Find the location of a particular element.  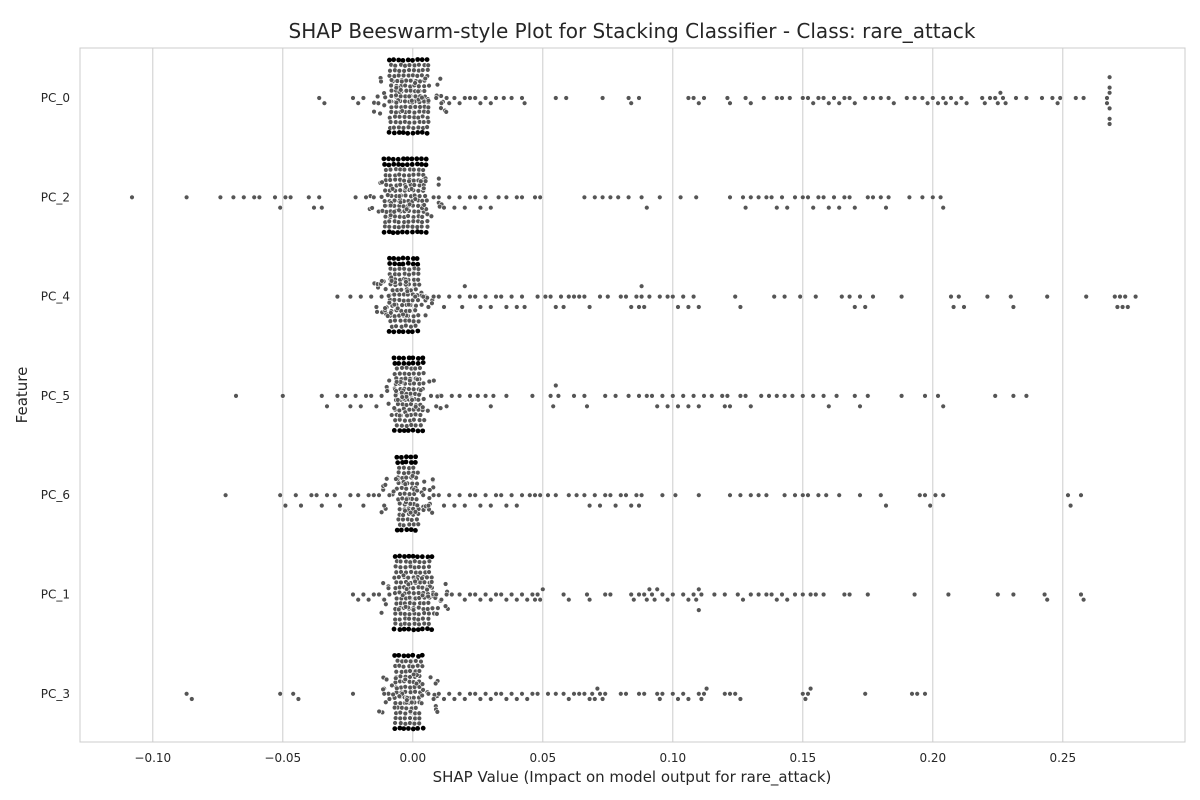

x-tick-label: −0.10 is located at coordinates (152, 758).